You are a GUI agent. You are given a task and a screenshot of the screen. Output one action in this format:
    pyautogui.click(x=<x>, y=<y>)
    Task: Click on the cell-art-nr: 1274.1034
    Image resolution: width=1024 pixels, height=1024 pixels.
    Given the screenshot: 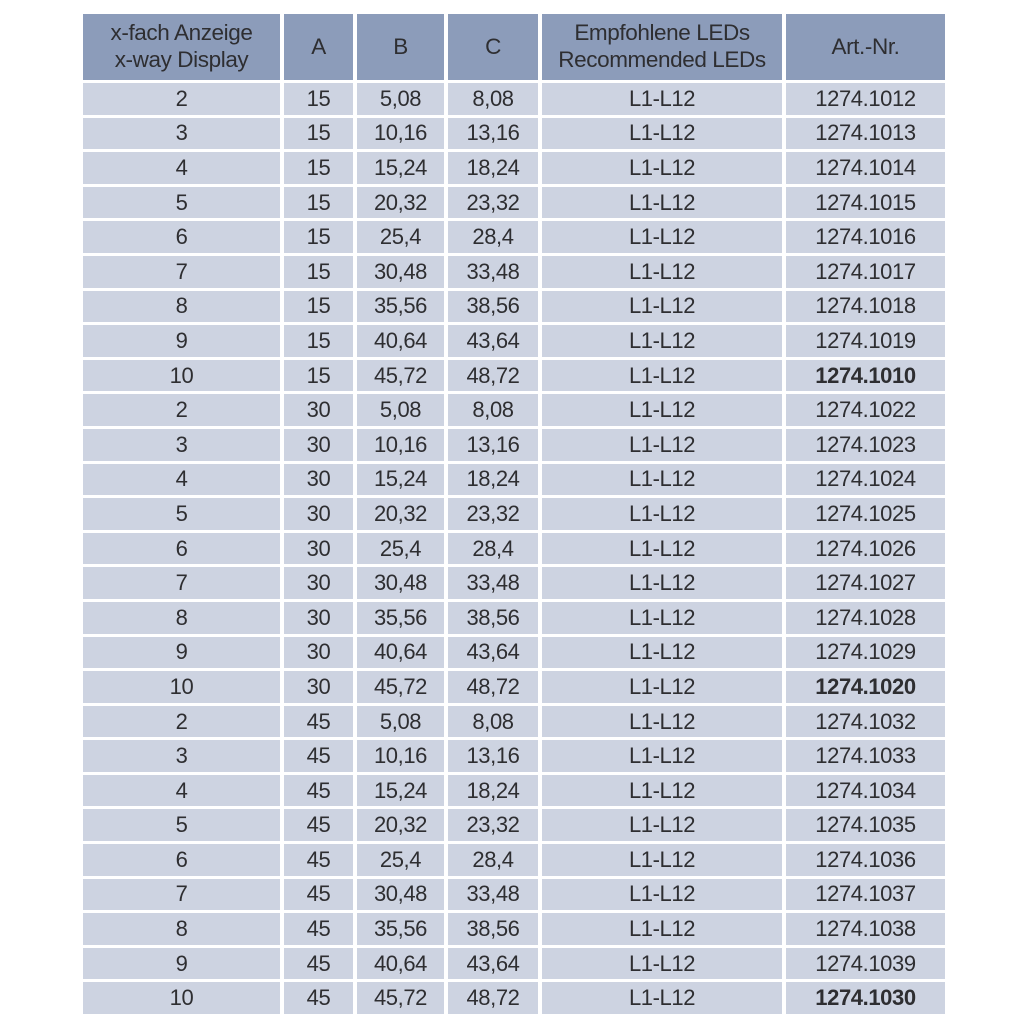 What is the action you would take?
    pyautogui.click(x=865, y=790)
    